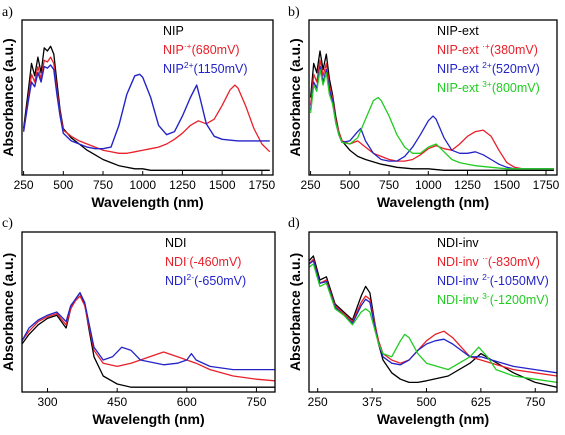 Image resolution: width=565 pixels, height=435 pixels. Describe the element at coordinates (488, 261) in the screenshot. I see `legend-entry-2: NDI-inv ·-(-830mV)` at that location.